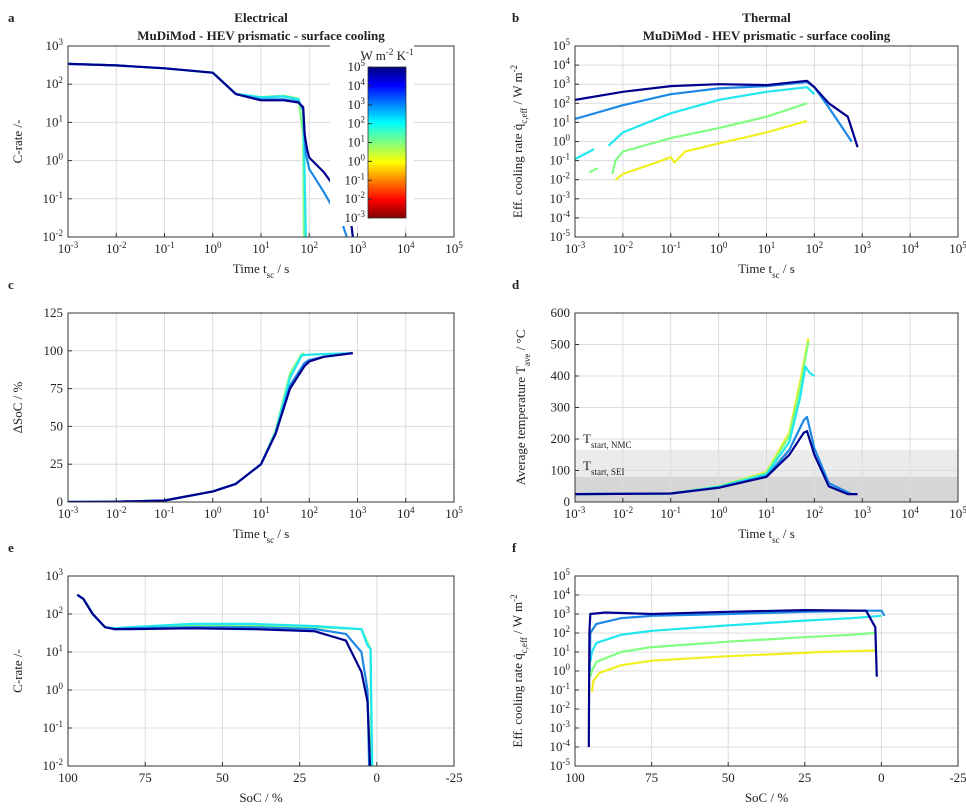  What do you see at coordinates (11, 547) in the screenshot?
I see `panel-letter: e` at bounding box center [11, 547].